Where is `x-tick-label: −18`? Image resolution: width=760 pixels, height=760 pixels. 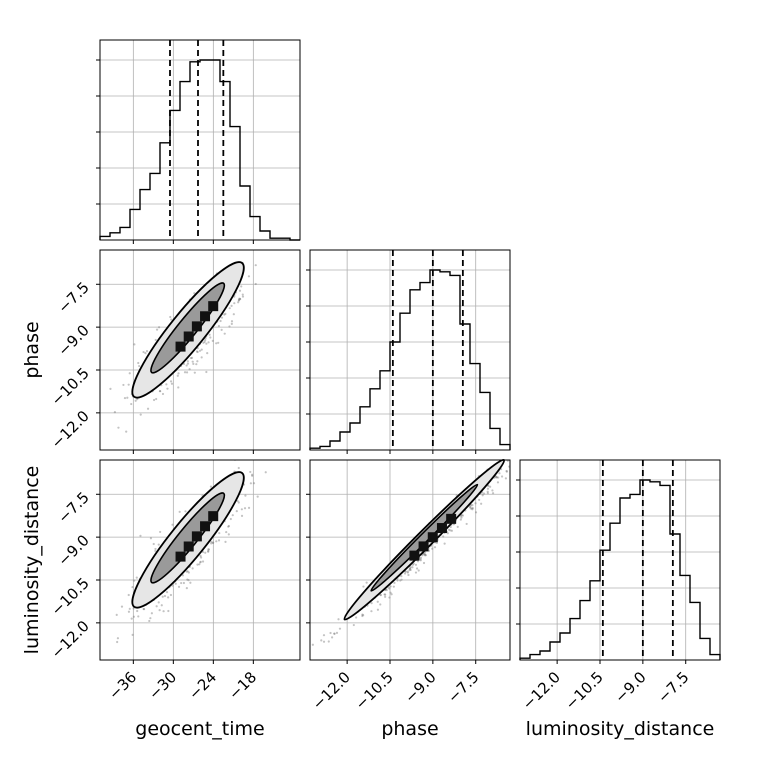
x-tick-label: −18 is located at coordinates (242, 685).